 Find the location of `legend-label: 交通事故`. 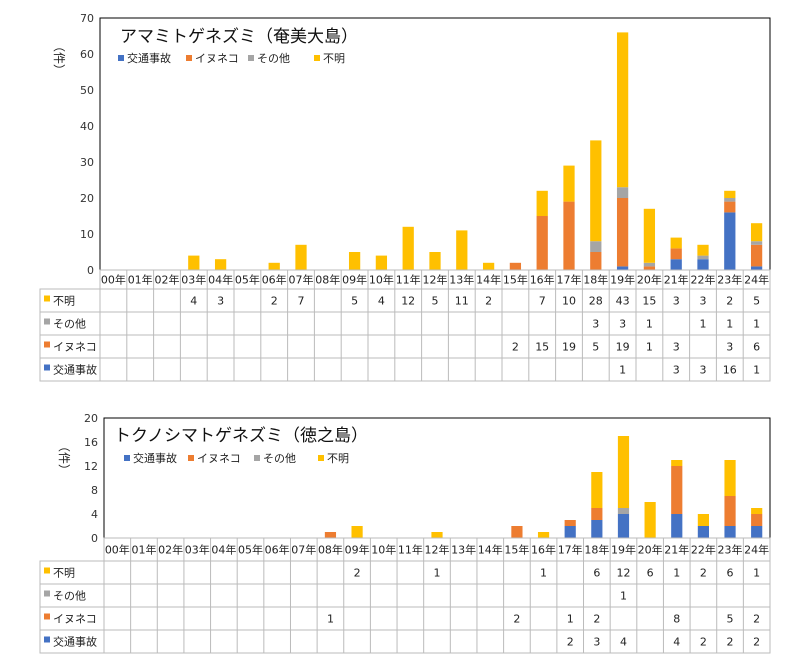

legend-label: 交通事故 is located at coordinates (155, 458).